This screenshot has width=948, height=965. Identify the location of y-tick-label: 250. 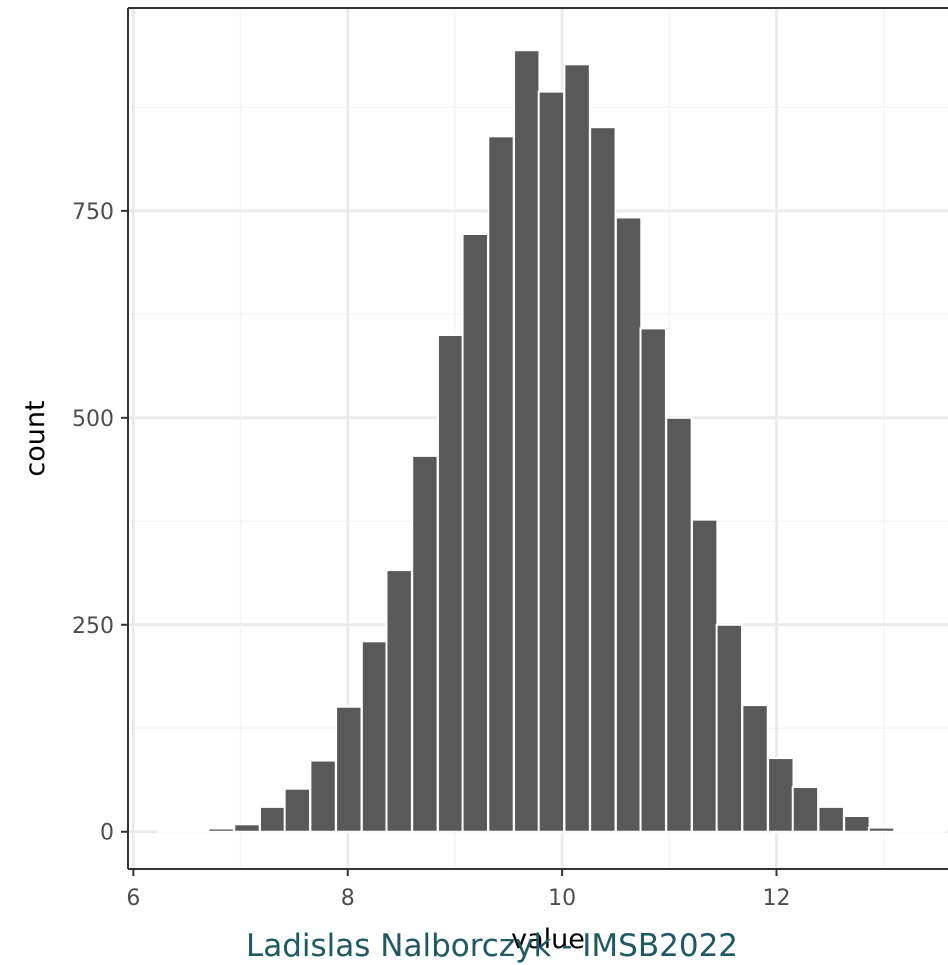
(93, 626).